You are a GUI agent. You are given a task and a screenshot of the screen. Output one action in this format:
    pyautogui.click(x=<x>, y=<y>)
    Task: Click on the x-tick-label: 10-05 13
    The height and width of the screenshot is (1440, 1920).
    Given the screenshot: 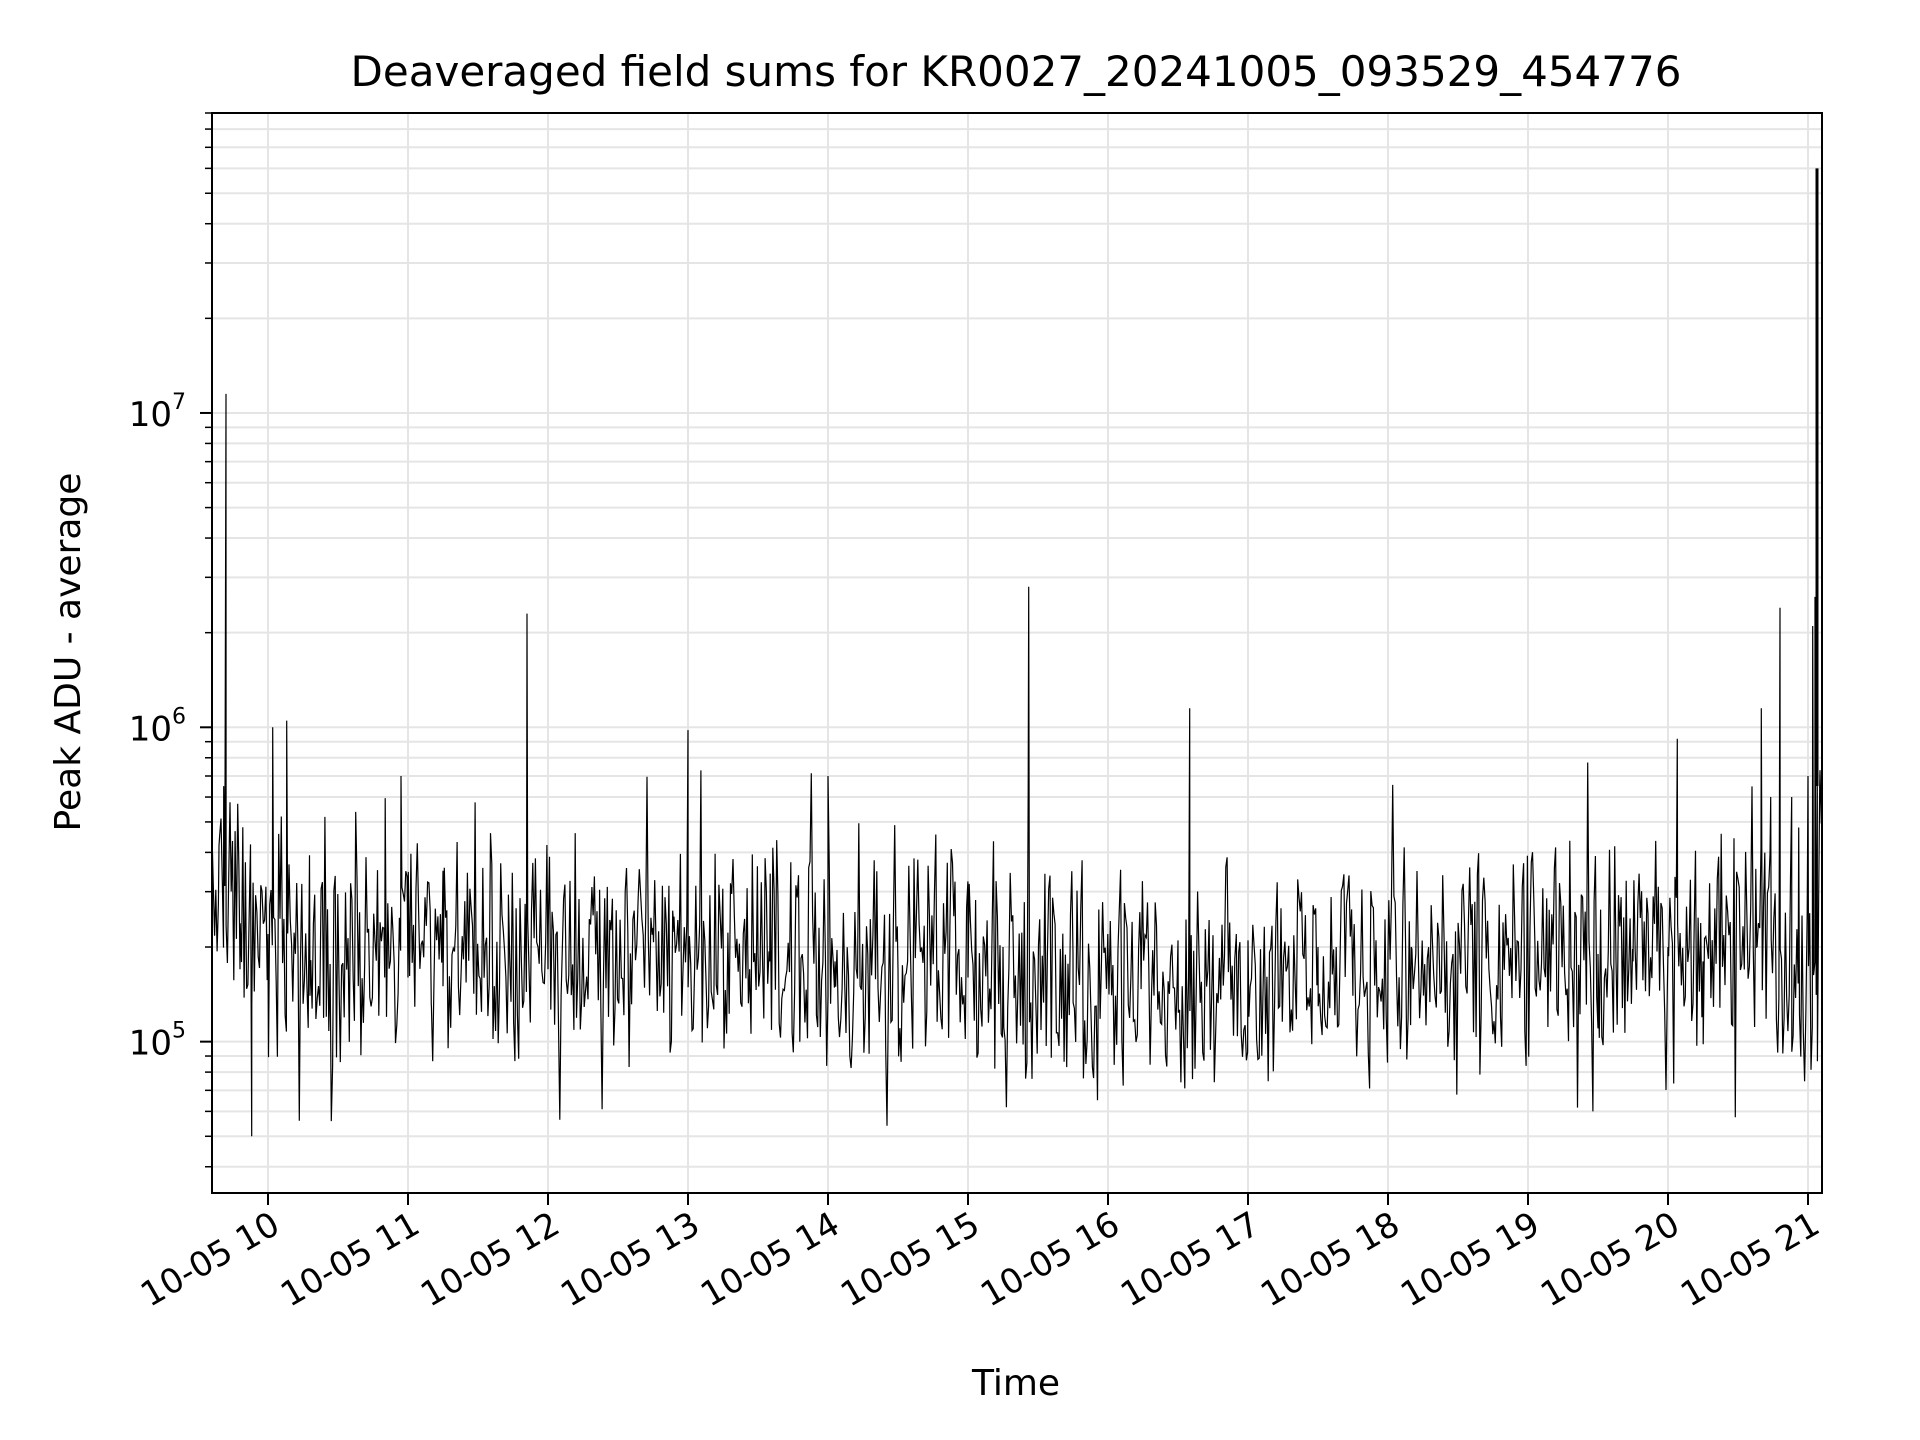 What is the action you would take?
    pyautogui.click(x=630, y=1259)
    